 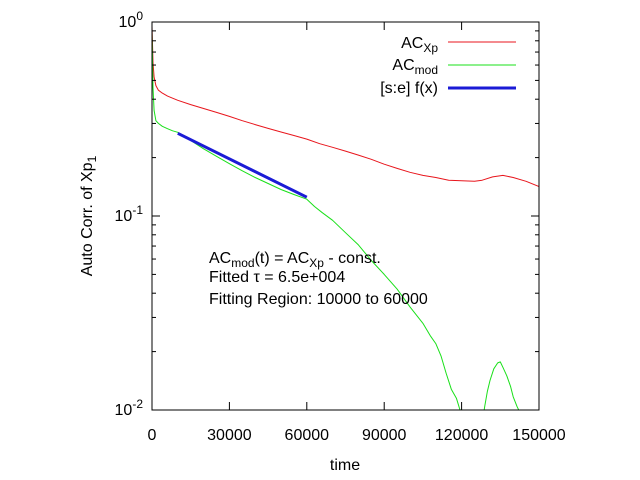 I want to click on x-tick-label: 120000, so click(x=461, y=435).